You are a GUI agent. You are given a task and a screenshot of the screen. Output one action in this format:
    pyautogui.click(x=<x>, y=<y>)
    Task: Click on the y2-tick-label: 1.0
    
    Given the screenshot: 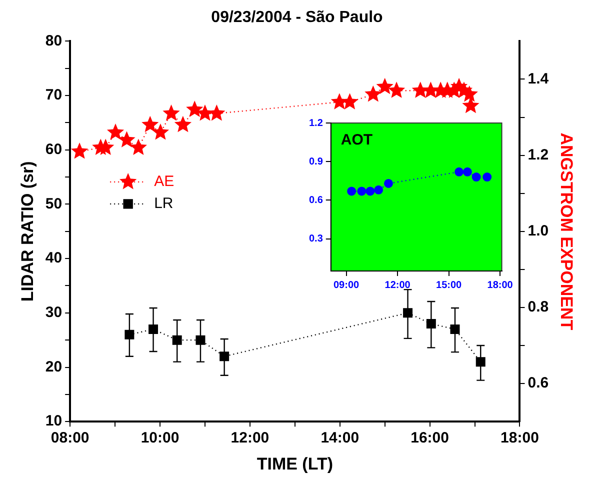 What is the action you would take?
    pyautogui.click(x=538, y=231)
    